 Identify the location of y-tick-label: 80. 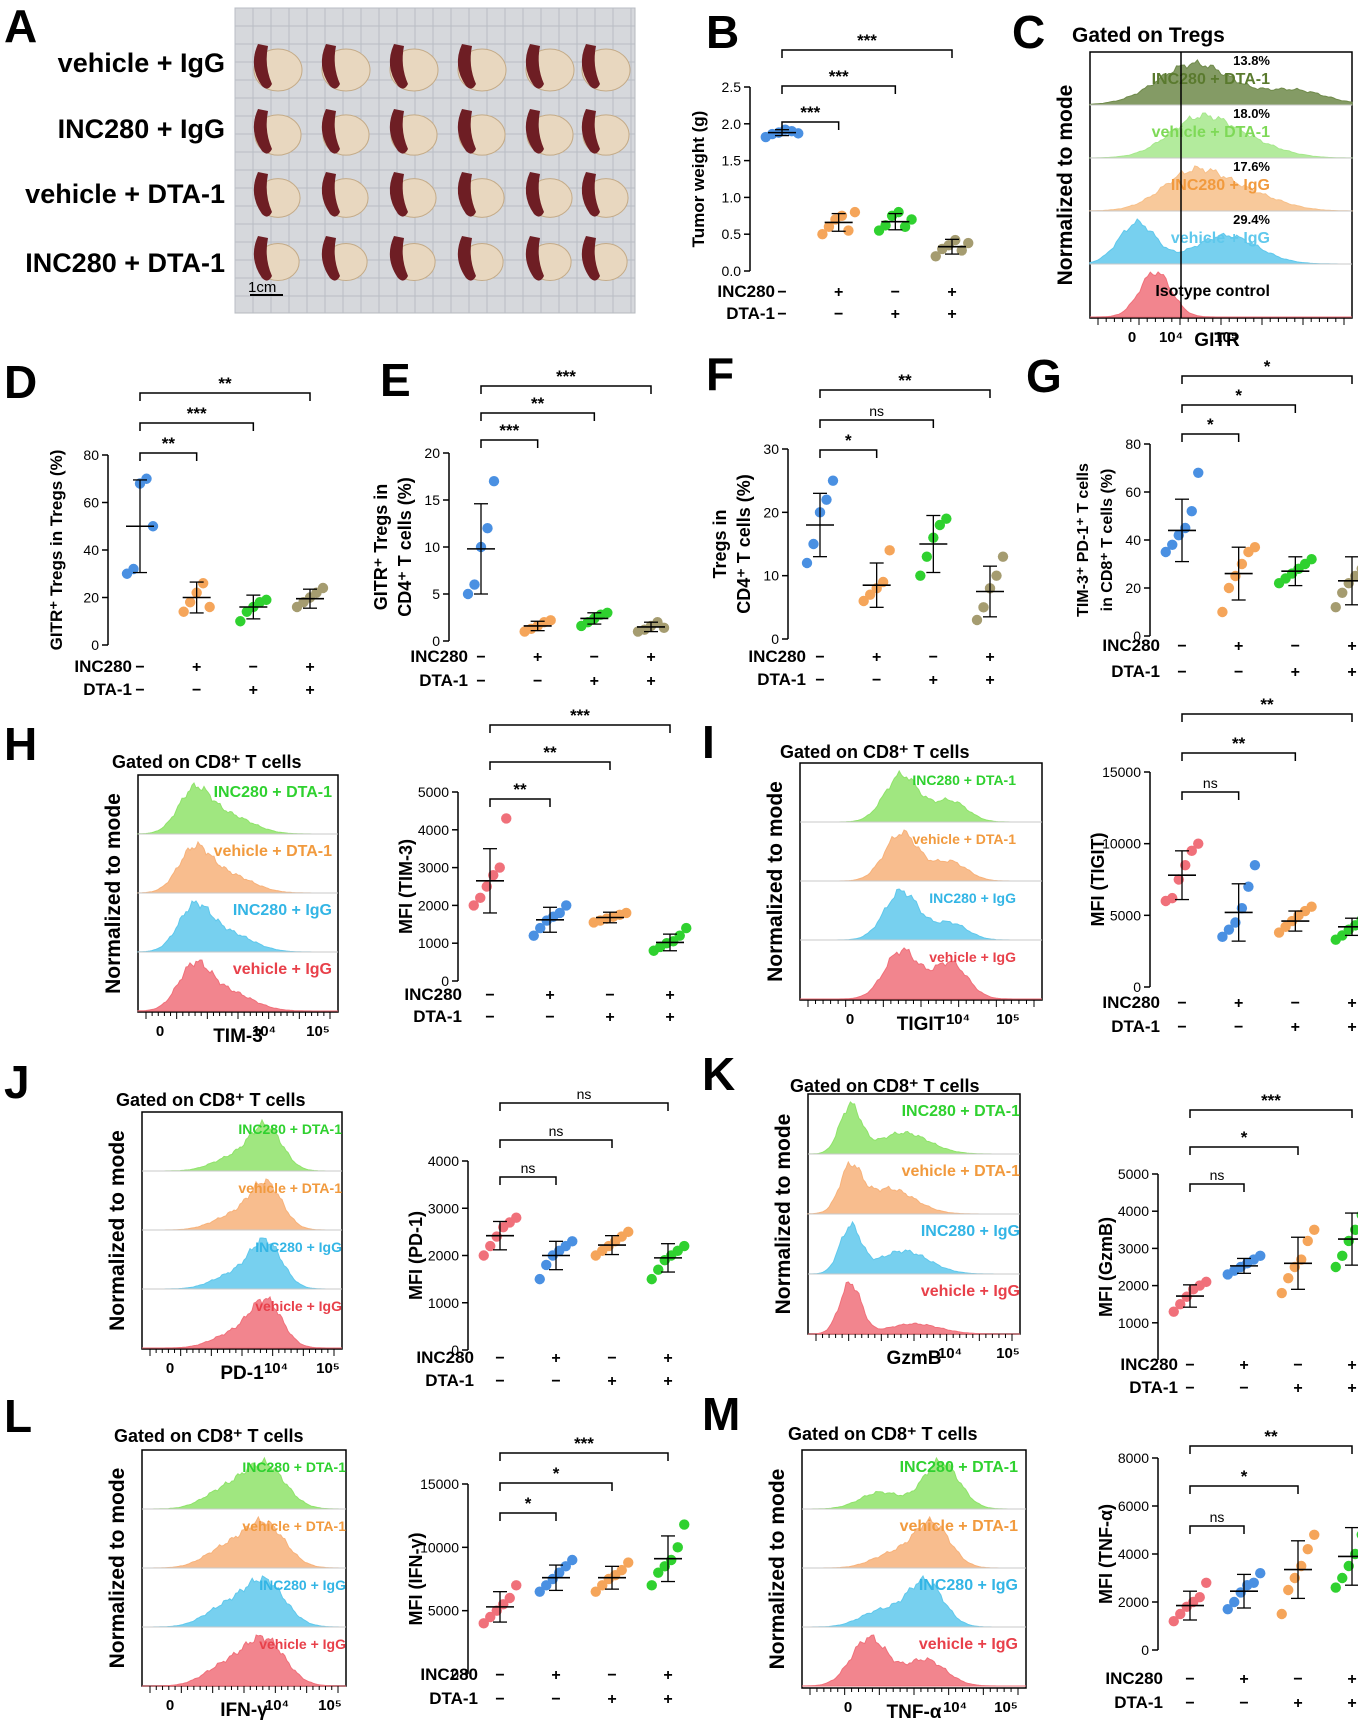
(91, 455).